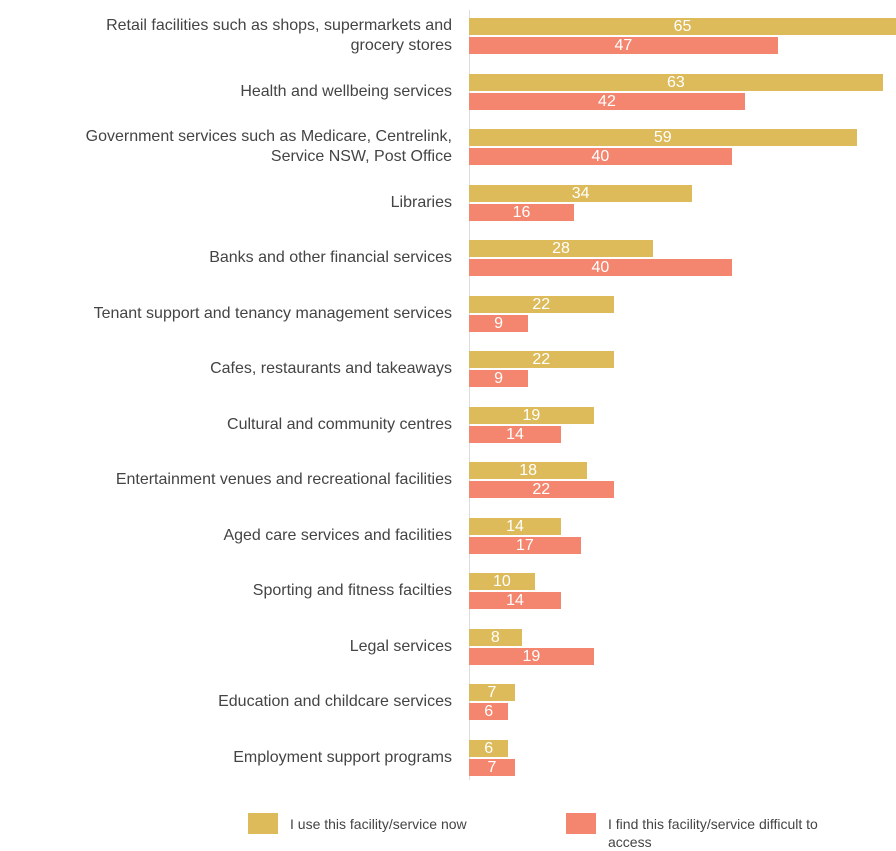 This screenshot has height=851, width=896. What do you see at coordinates (400, 646) in the screenshot?
I see `category-label: Legal services` at bounding box center [400, 646].